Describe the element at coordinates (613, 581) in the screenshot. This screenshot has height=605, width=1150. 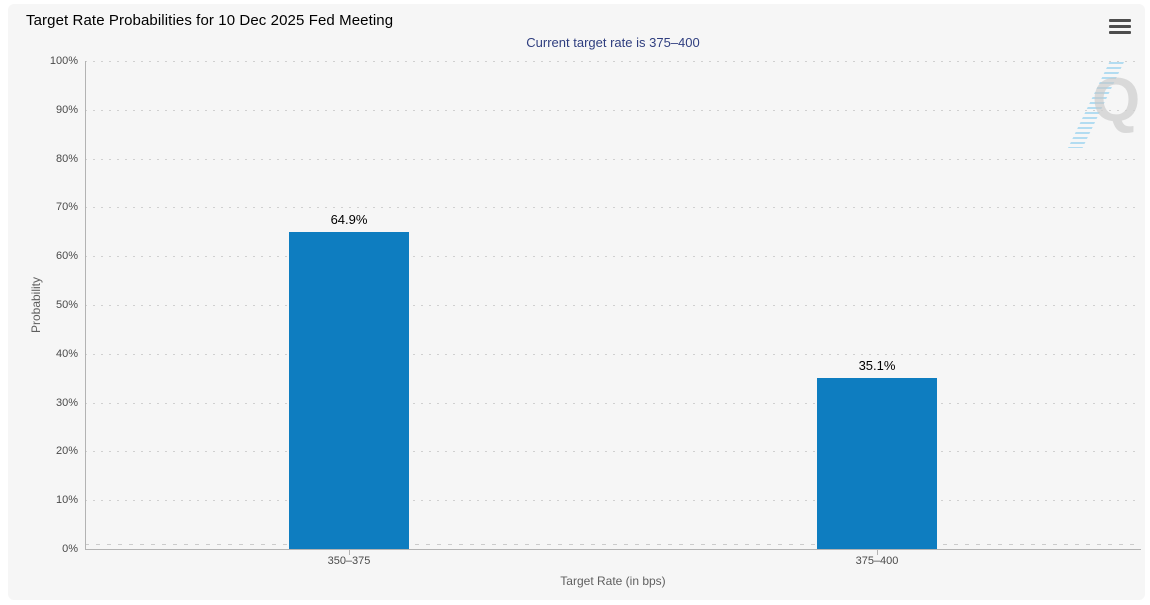
I see `x-axis-title: Target Rate (in bps)` at that location.